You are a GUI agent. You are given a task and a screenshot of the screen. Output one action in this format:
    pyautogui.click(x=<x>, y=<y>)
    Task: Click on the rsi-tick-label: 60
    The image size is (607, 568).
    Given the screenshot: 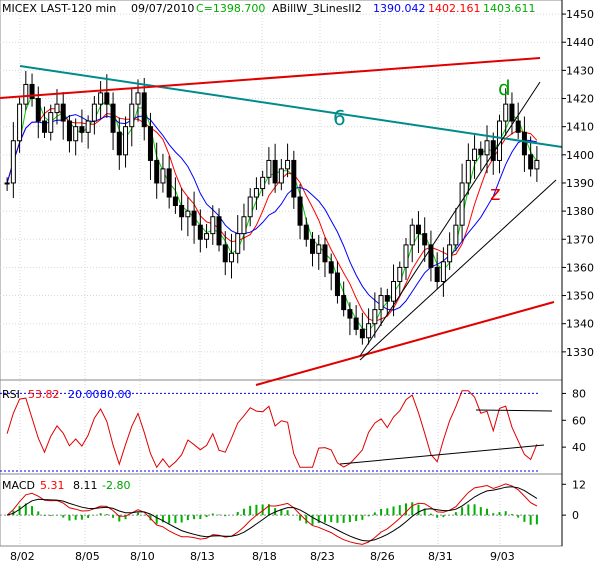 What is the action you would take?
    pyautogui.click(x=579, y=420)
    